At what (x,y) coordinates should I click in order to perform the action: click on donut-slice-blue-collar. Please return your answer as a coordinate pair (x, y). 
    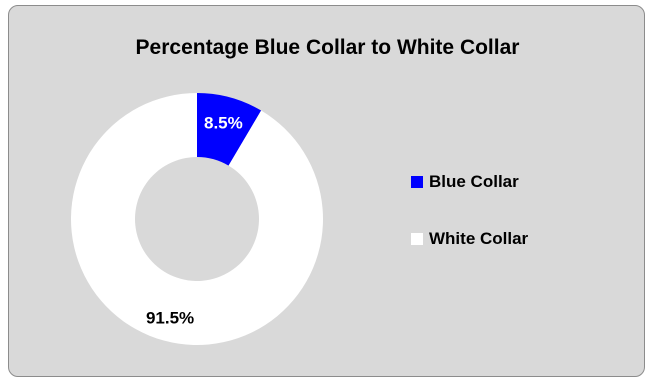
    Looking at the image, I should click on (229, 129).